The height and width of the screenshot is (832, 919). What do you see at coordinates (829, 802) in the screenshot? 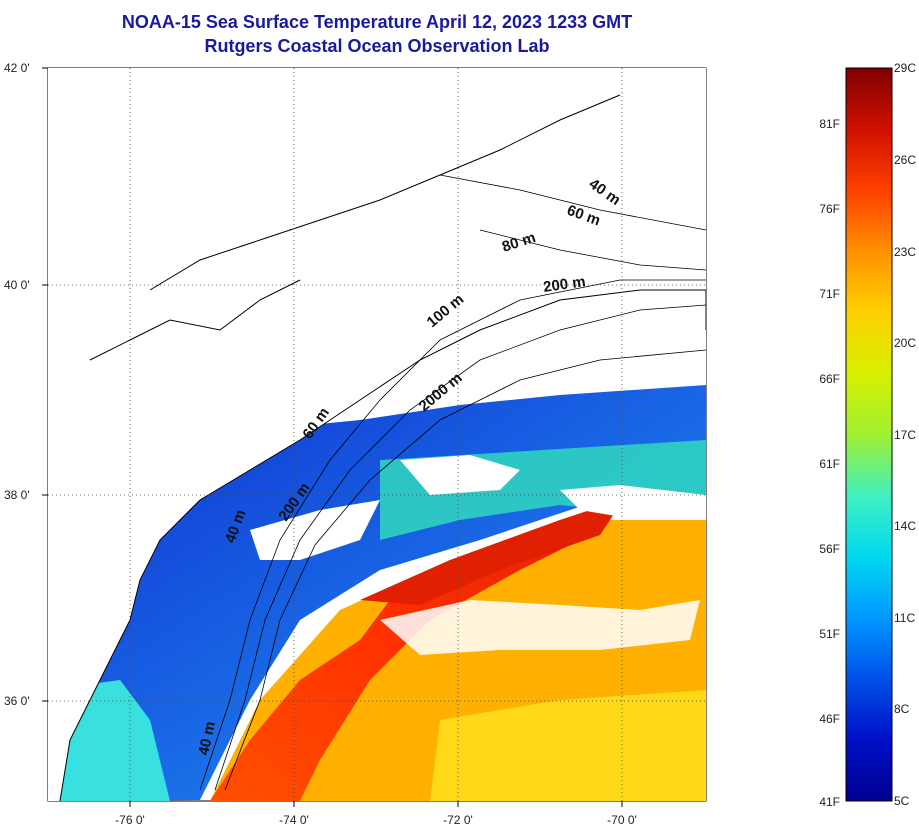
I see `colorbar-f-label: 41F` at bounding box center [829, 802].